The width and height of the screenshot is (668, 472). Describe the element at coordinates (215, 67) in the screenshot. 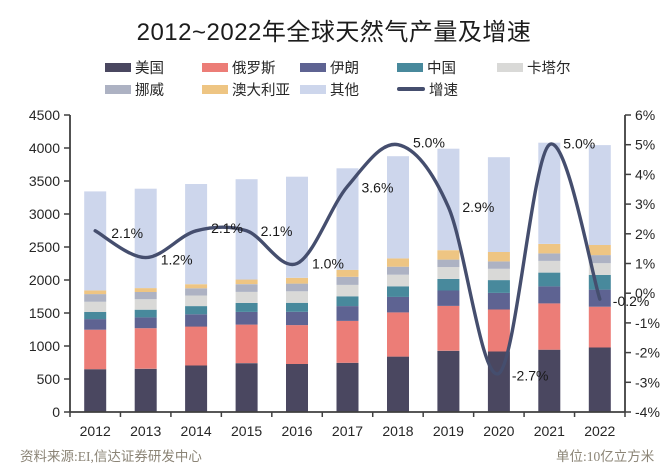

I see `legend-swatch-russia` at that location.